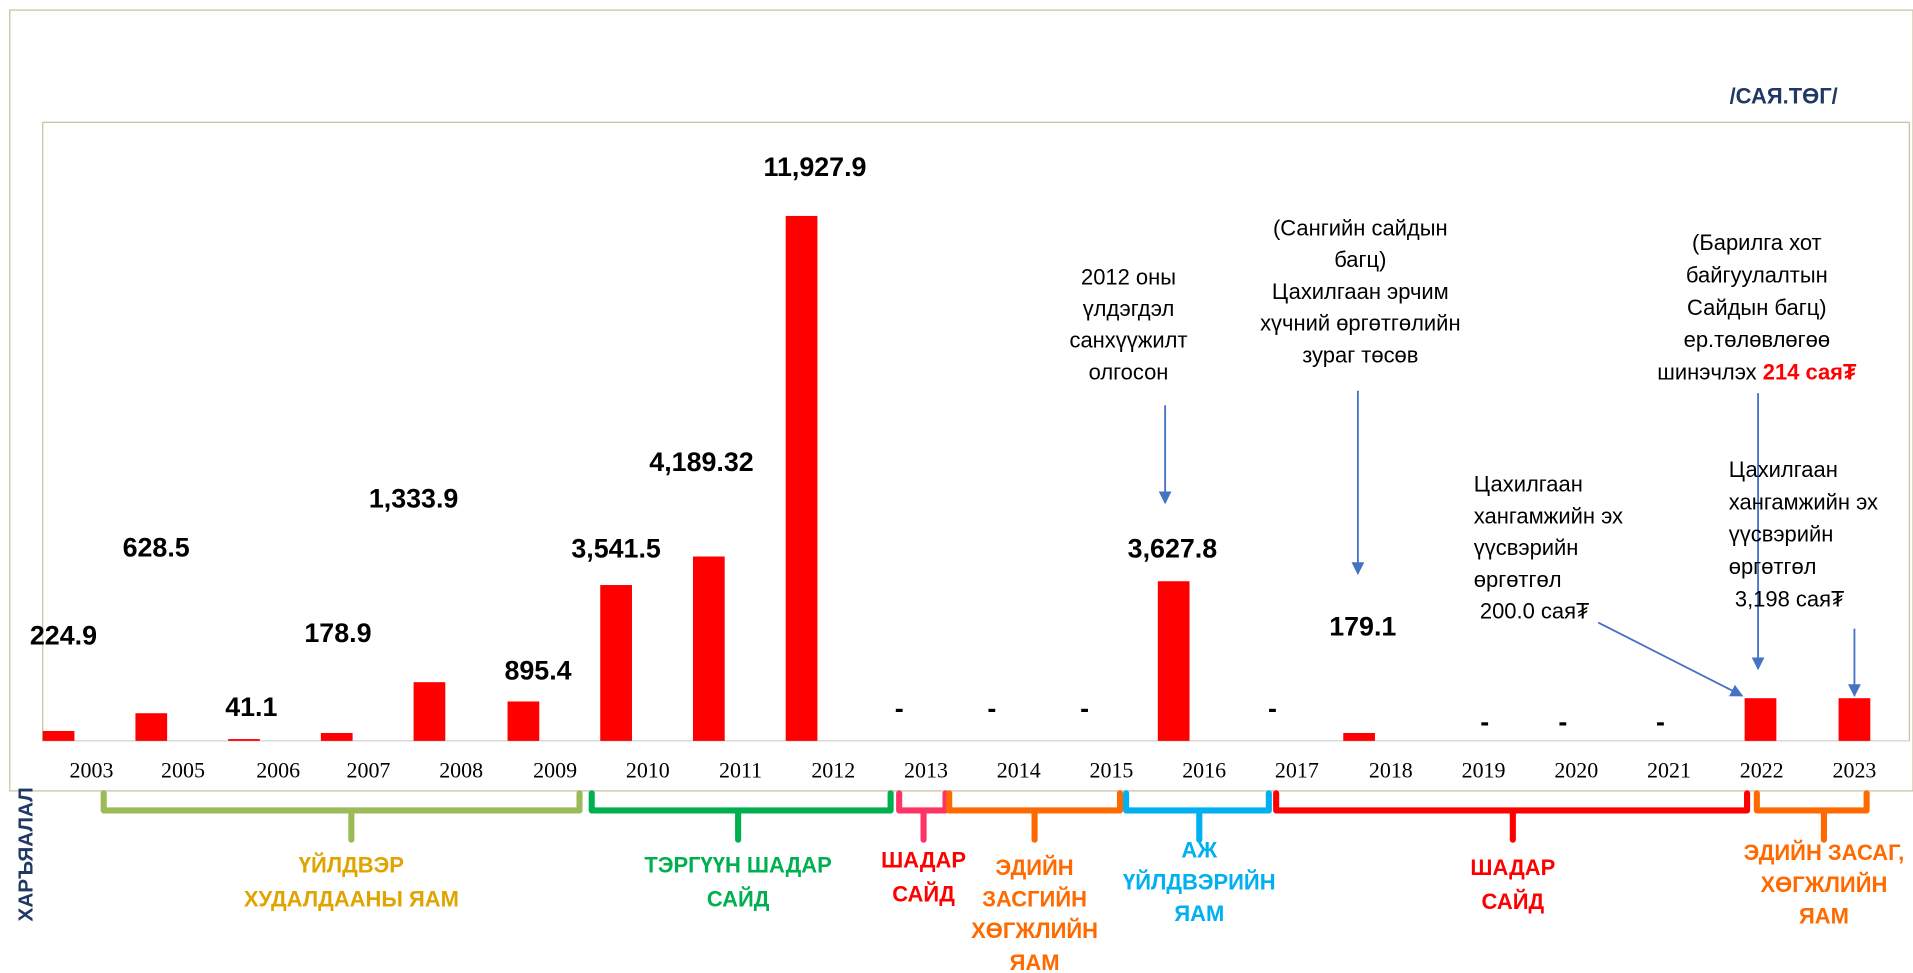 This screenshot has height=973, width=1913. I want to click on annotation-arrow, so click(1670, 659).